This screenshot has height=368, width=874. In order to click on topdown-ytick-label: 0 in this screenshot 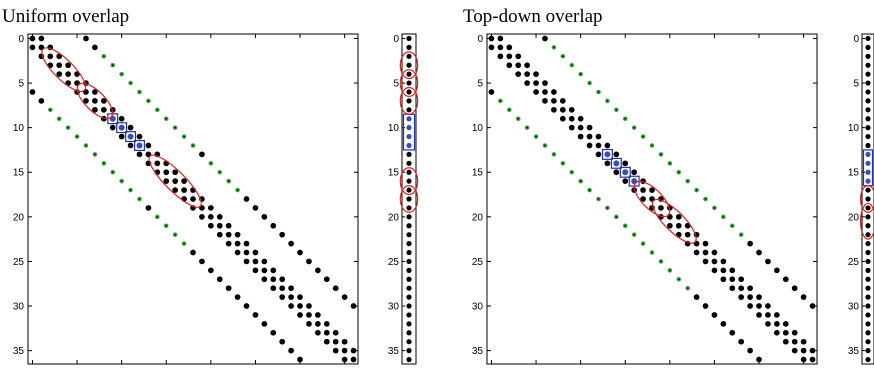, I will do `click(480, 39)`.